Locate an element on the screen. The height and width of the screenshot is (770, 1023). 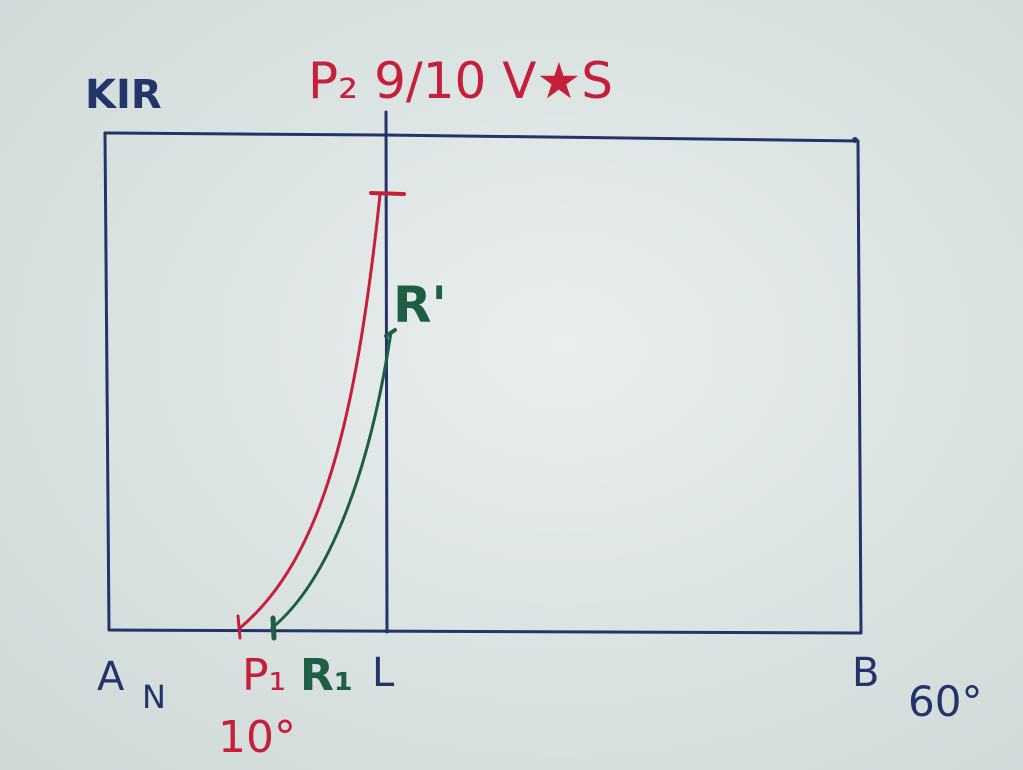
red-tick-top is located at coordinates (387, 193).